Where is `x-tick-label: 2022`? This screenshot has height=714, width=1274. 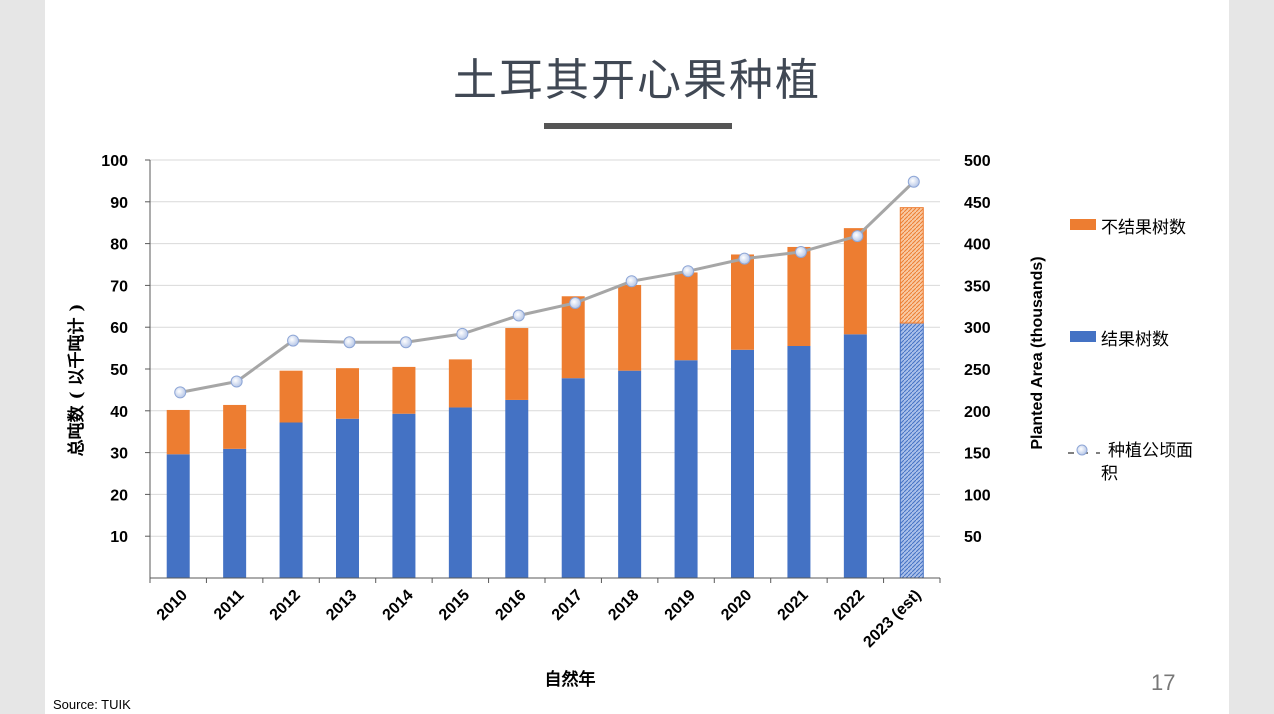
x-tick-label: 2022 is located at coordinates (849, 605).